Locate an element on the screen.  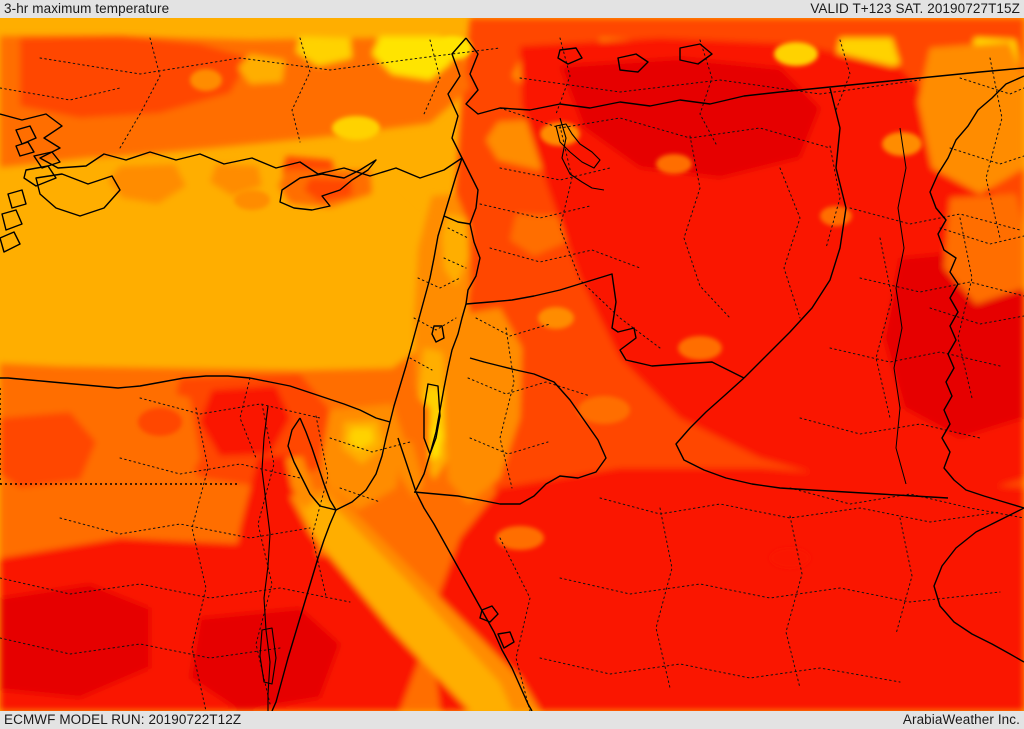
detail-blob-n is located at coordinates (790, 558).